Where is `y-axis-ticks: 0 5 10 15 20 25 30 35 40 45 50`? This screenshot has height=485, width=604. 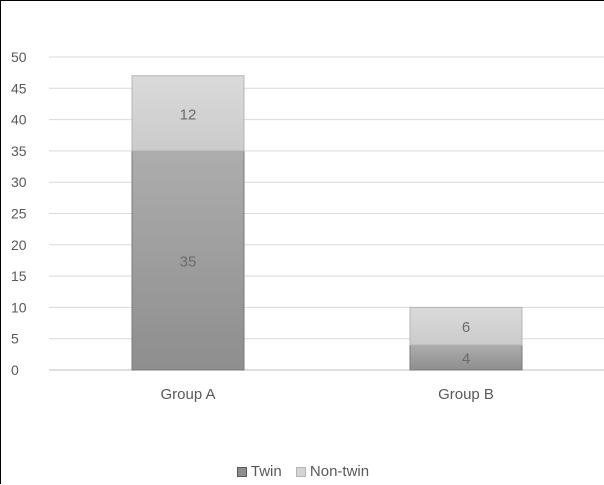 y-axis-ticks: 0 5 10 15 20 25 30 35 40 45 50 is located at coordinates (19, 213).